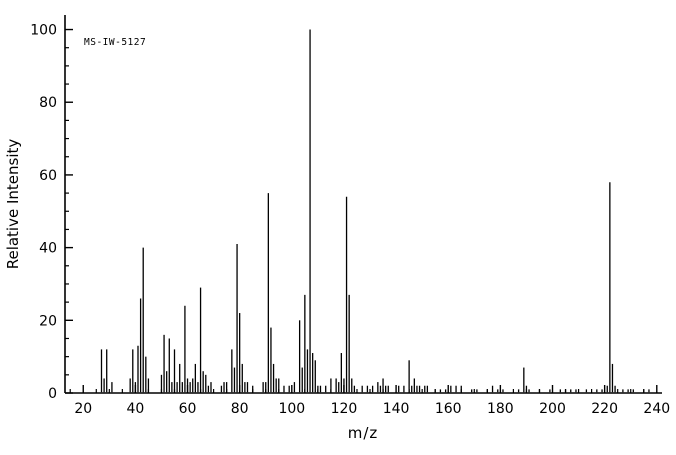  Describe the element at coordinates (13, 204) in the screenshot. I see `y-axis-title: Relative Intensity` at that location.